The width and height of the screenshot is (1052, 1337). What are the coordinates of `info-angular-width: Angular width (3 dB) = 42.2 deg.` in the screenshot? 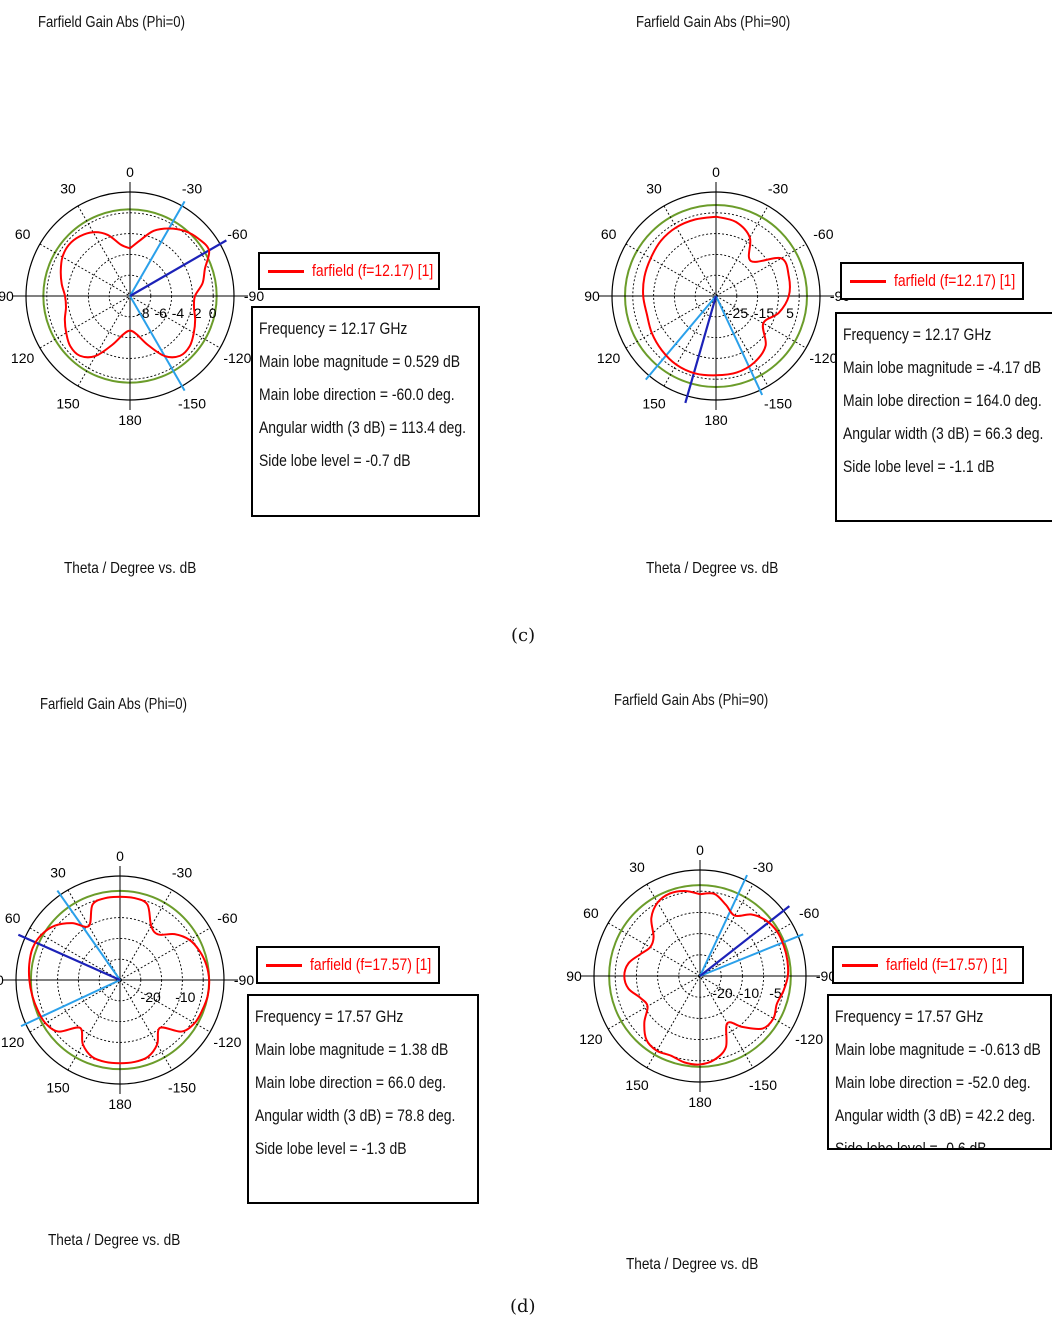 It's located at (935, 1115).